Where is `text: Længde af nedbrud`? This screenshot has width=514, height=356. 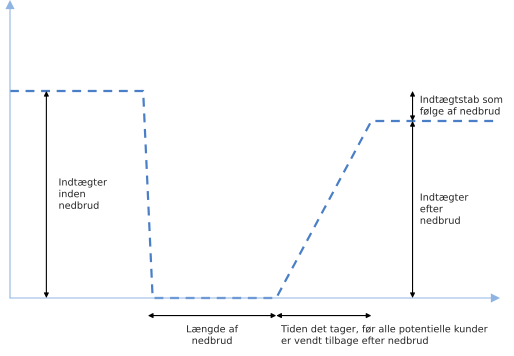 text: Længde af nedbrud is located at coordinates (212, 334).